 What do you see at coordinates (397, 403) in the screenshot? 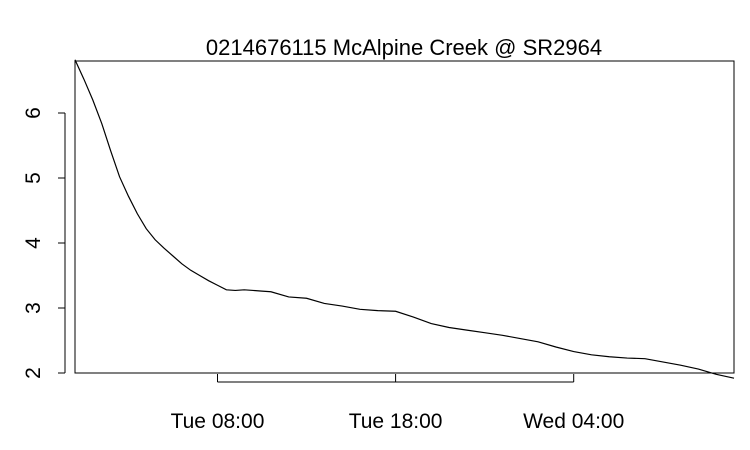
I see `x-axis-ticks: Tue 08:00 Tue 18:00 Wed 04:00` at bounding box center [397, 403].